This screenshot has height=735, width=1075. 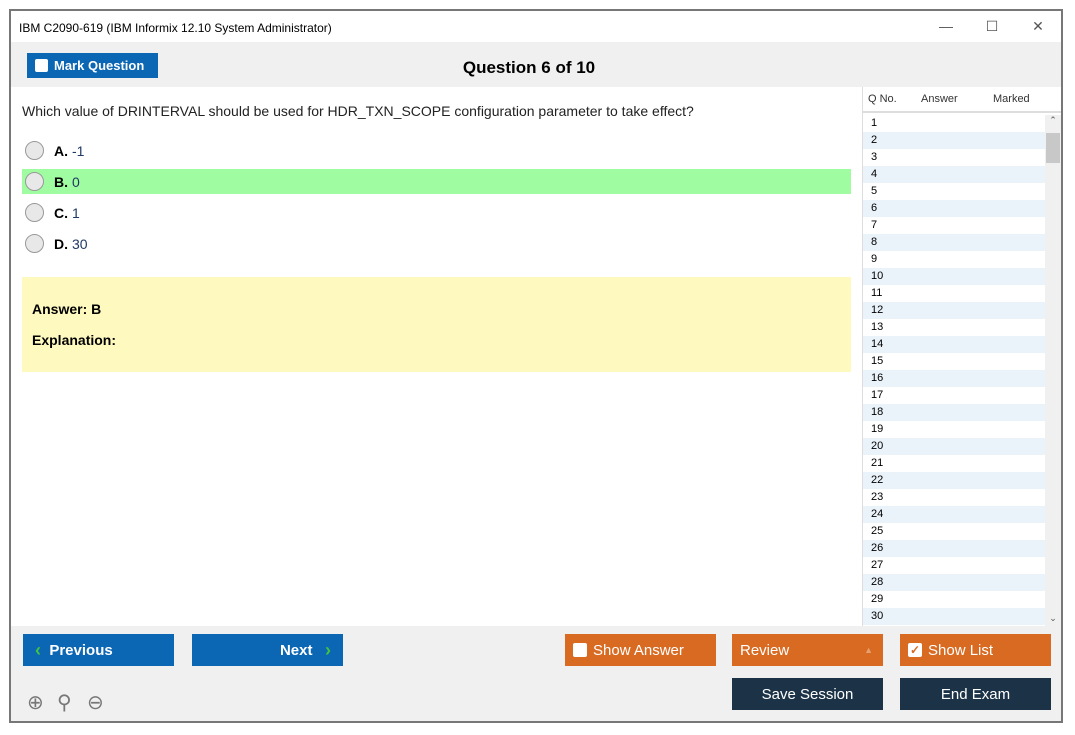 I want to click on save-session-label: Save Session, so click(x=807, y=694).